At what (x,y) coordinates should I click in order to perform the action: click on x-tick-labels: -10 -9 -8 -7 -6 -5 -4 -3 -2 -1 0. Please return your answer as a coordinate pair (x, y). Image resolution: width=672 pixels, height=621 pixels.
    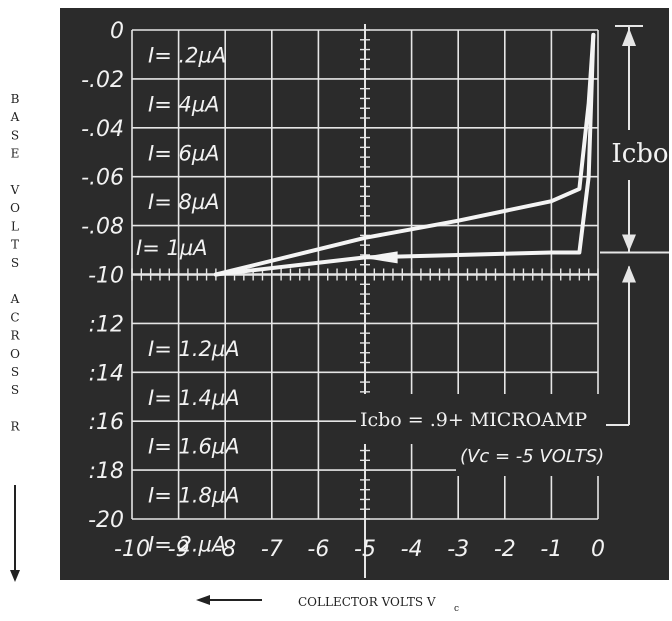
    Looking at the image, I should click on (359, 549).